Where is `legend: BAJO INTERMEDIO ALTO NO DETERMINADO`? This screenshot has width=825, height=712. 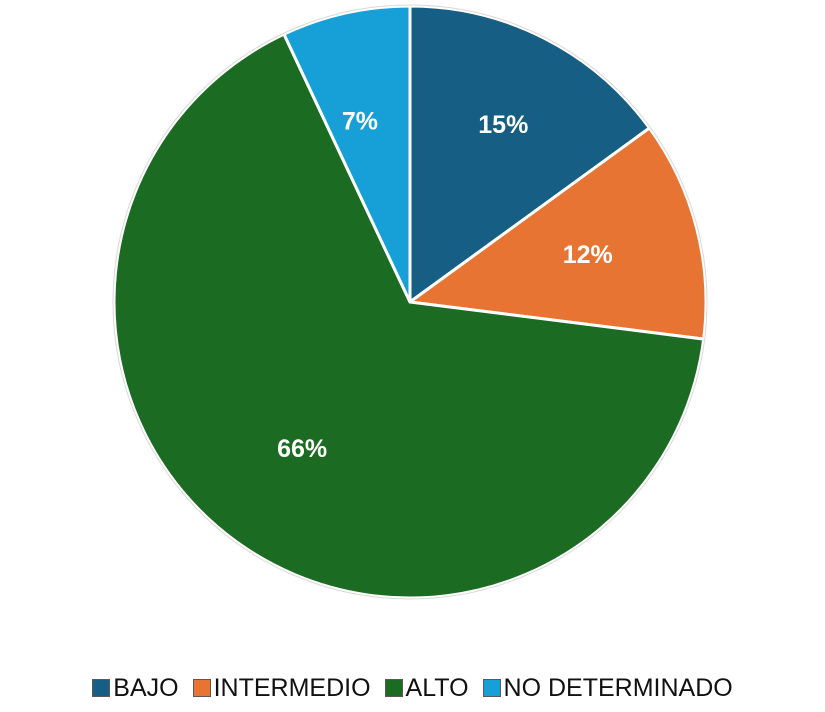 legend: BAJO INTERMEDIO ALTO NO DETERMINADO is located at coordinates (412, 688).